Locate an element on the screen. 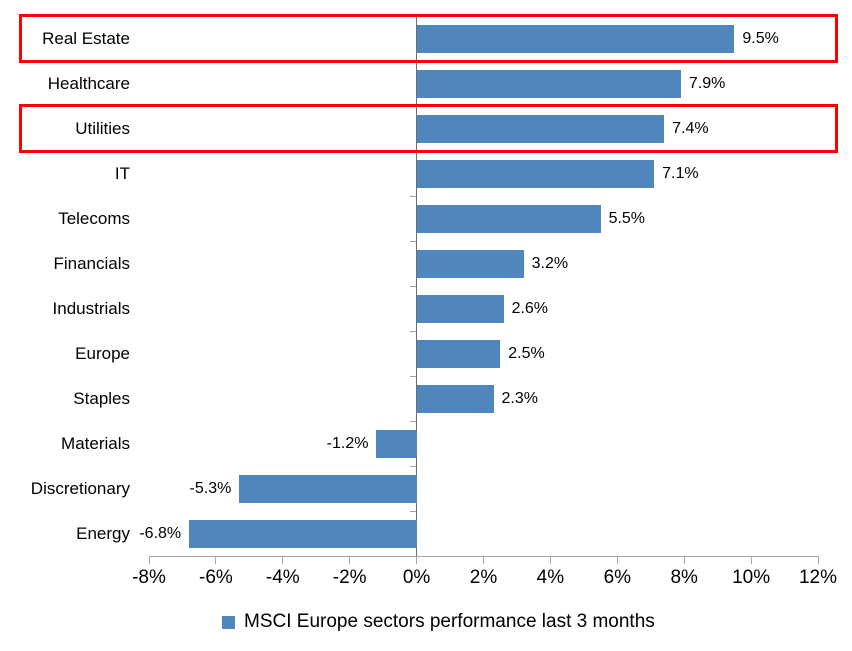 The image size is (852, 651). axis-tick-label: 2% is located at coordinates (483, 577).